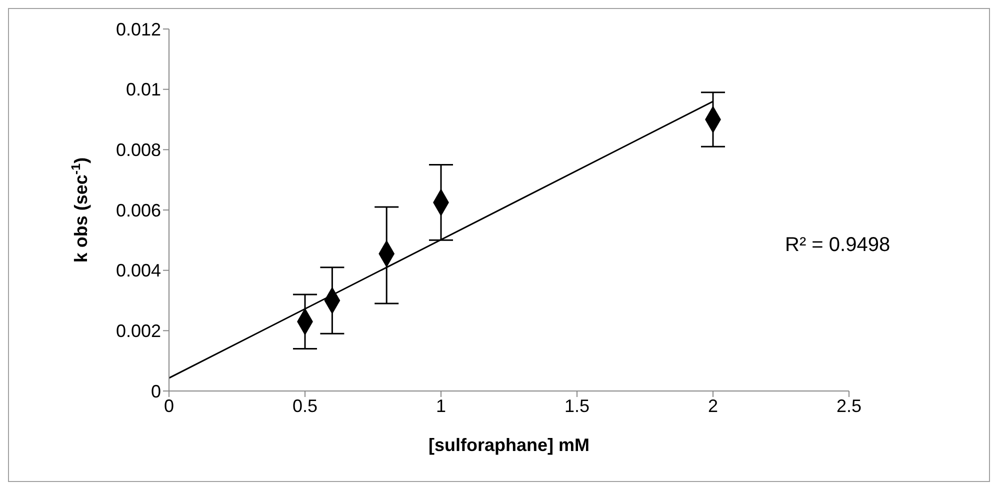  I want to click on y-tick-label: 0.008, so click(138, 150).